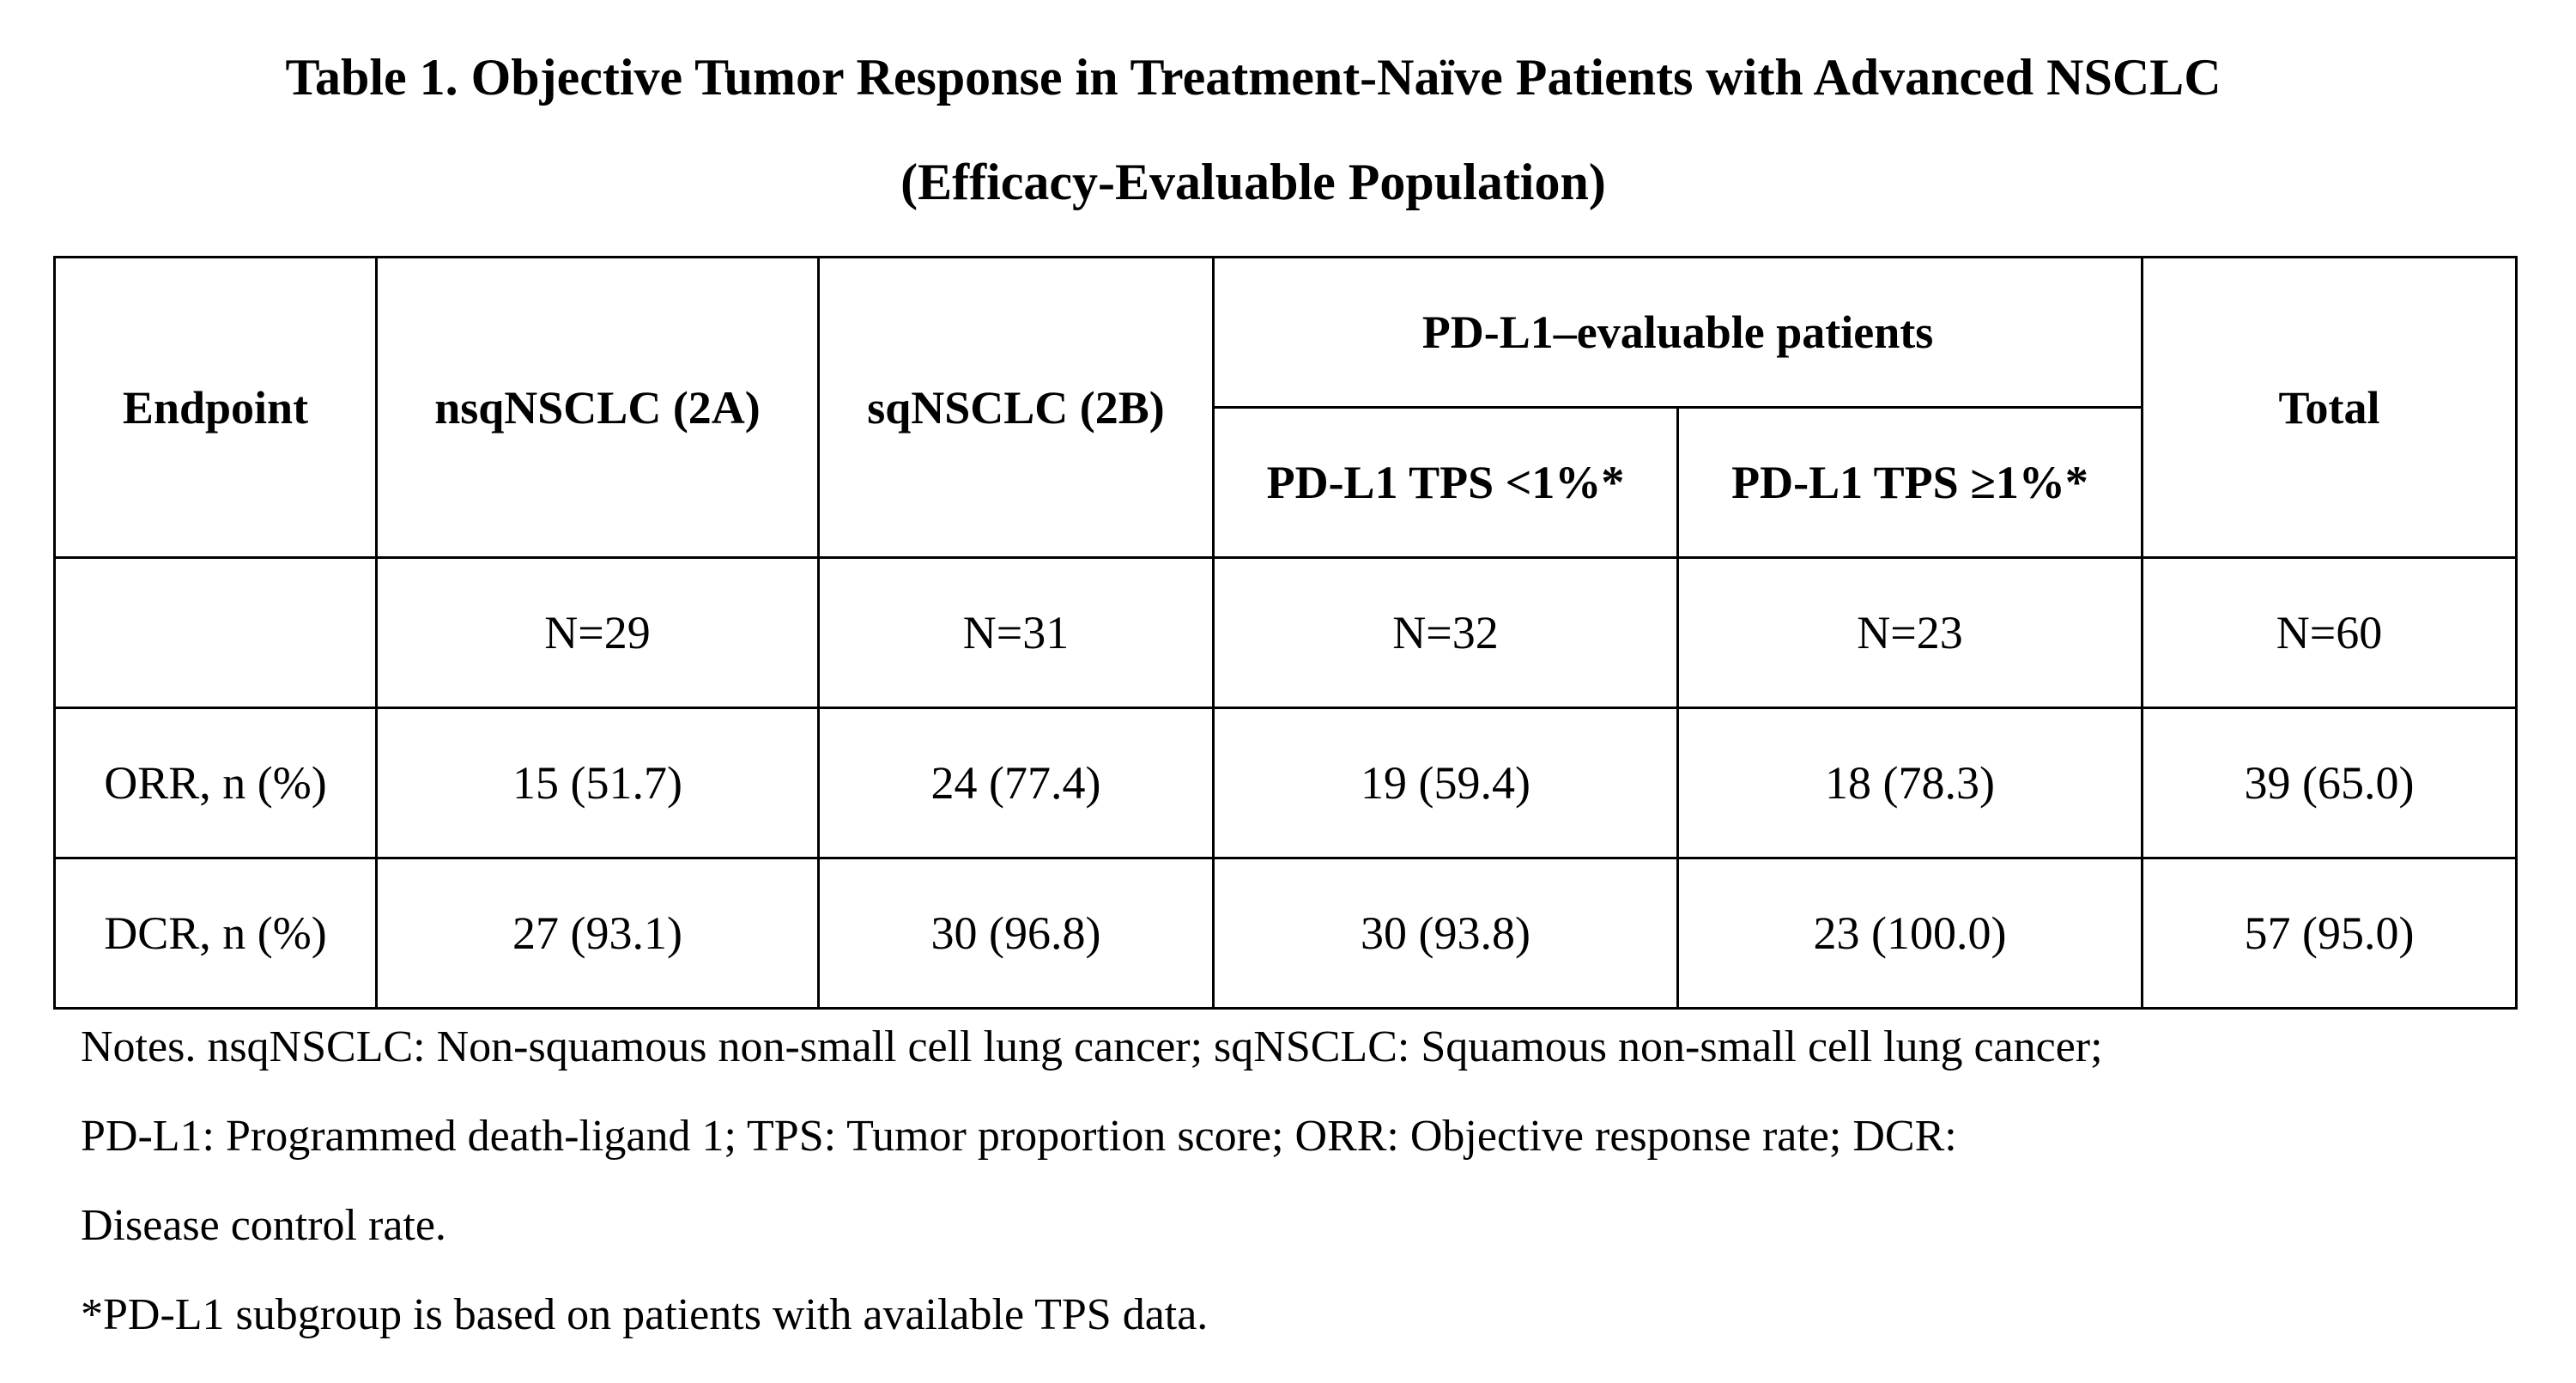 This screenshot has height=1383, width=2576. I want to click on header-total: Total, so click(2329, 407).